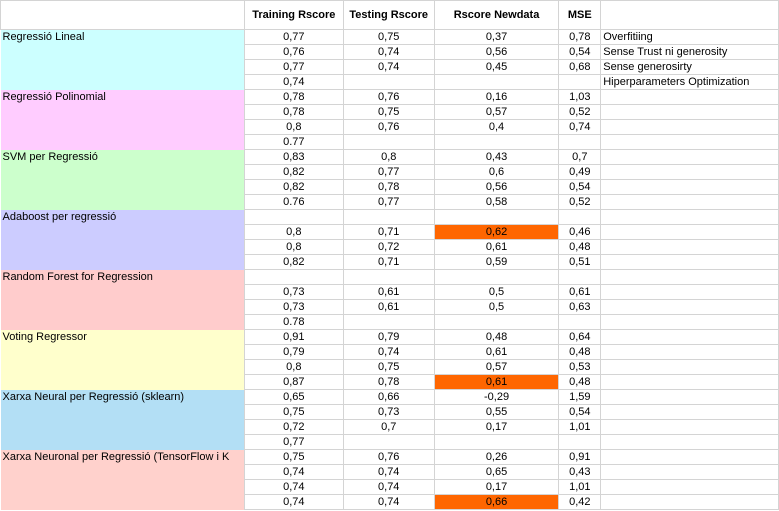  I want to click on value-cell: 0,7, so click(388, 427).